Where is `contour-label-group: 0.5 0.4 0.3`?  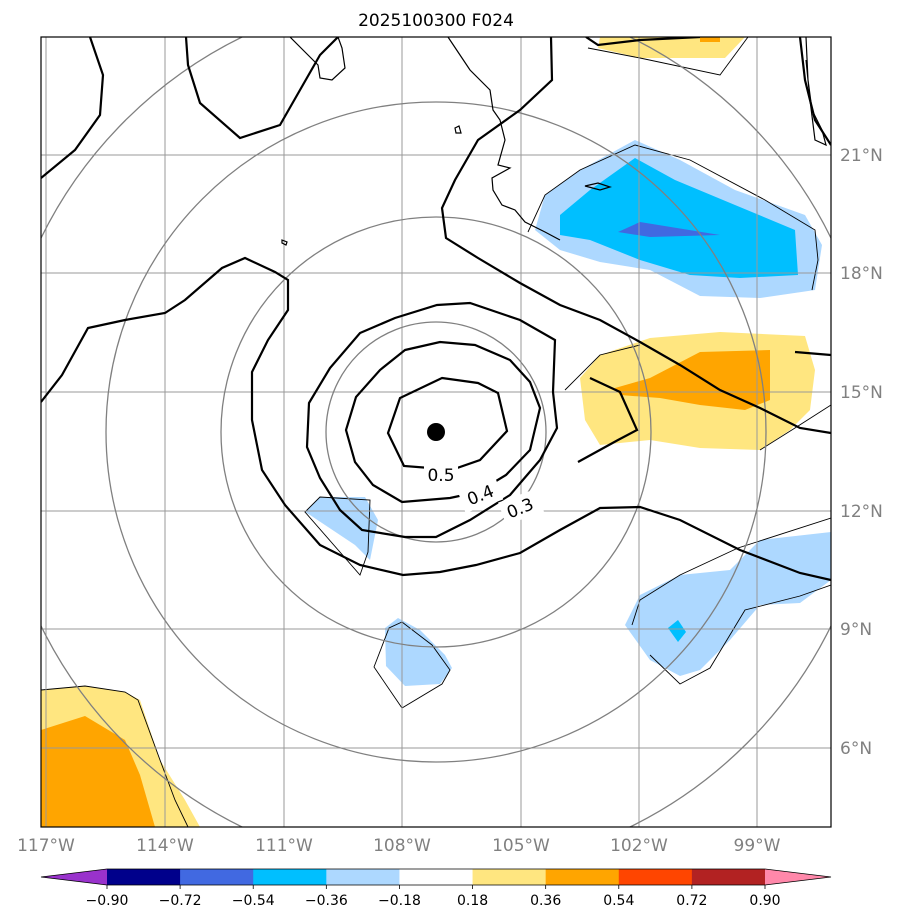 contour-label-group: 0.5 0.4 0.3 is located at coordinates (484, 494).